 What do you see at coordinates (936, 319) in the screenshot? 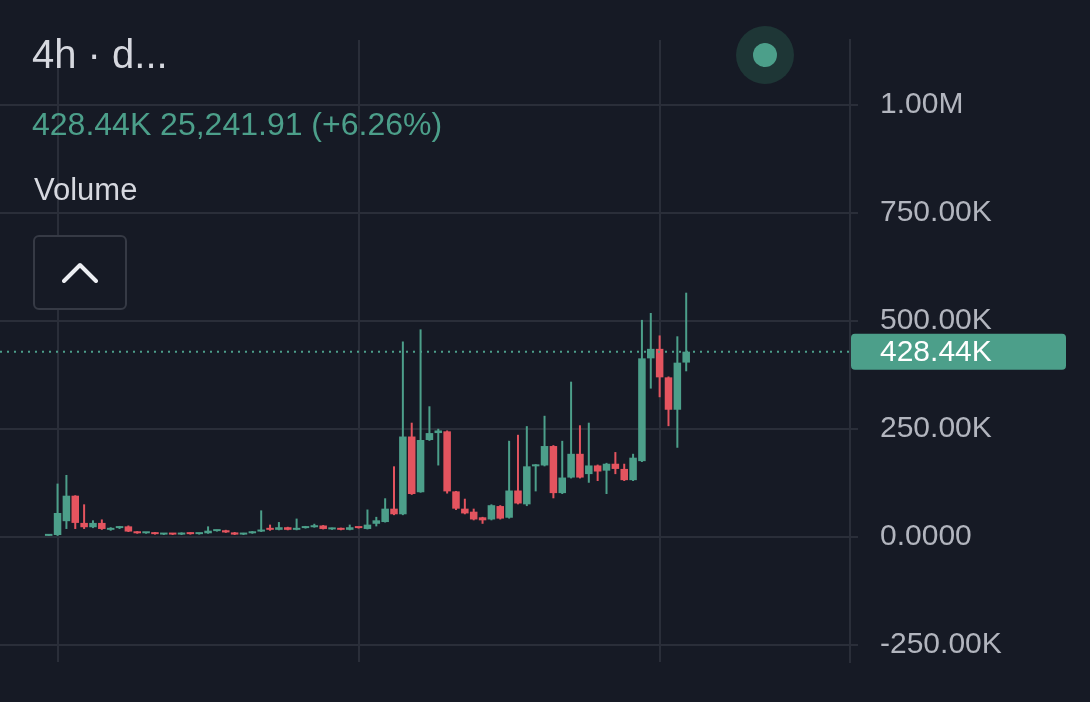
I see `y-tick-label: 500.00K` at bounding box center [936, 319].